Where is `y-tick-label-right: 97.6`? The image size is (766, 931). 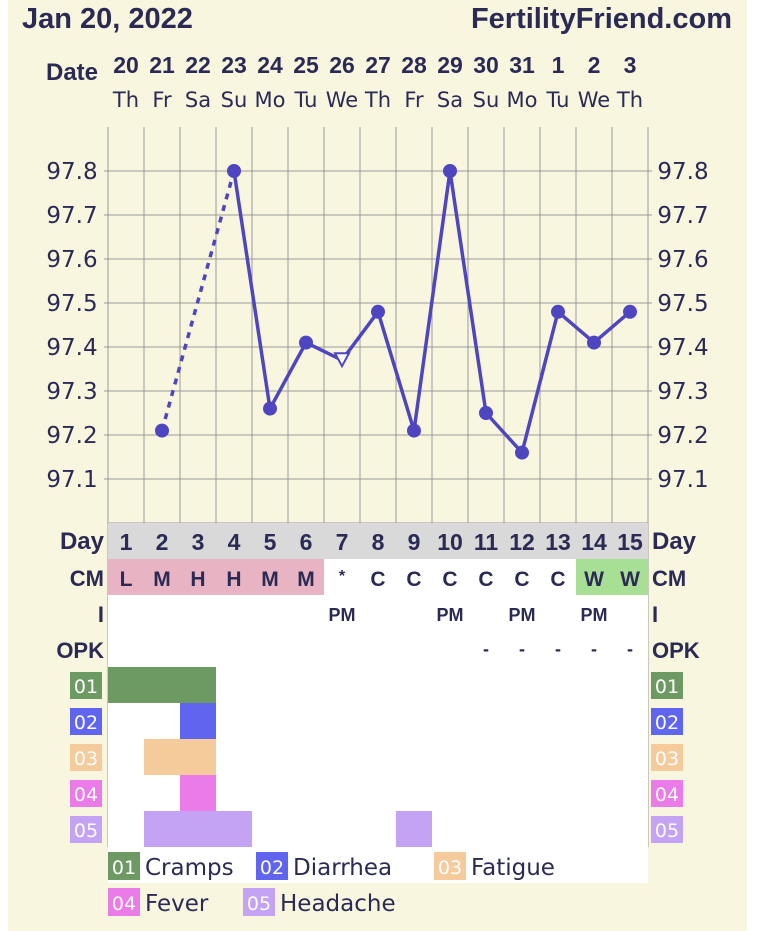 y-tick-label-right: 97.6 is located at coordinates (682, 260).